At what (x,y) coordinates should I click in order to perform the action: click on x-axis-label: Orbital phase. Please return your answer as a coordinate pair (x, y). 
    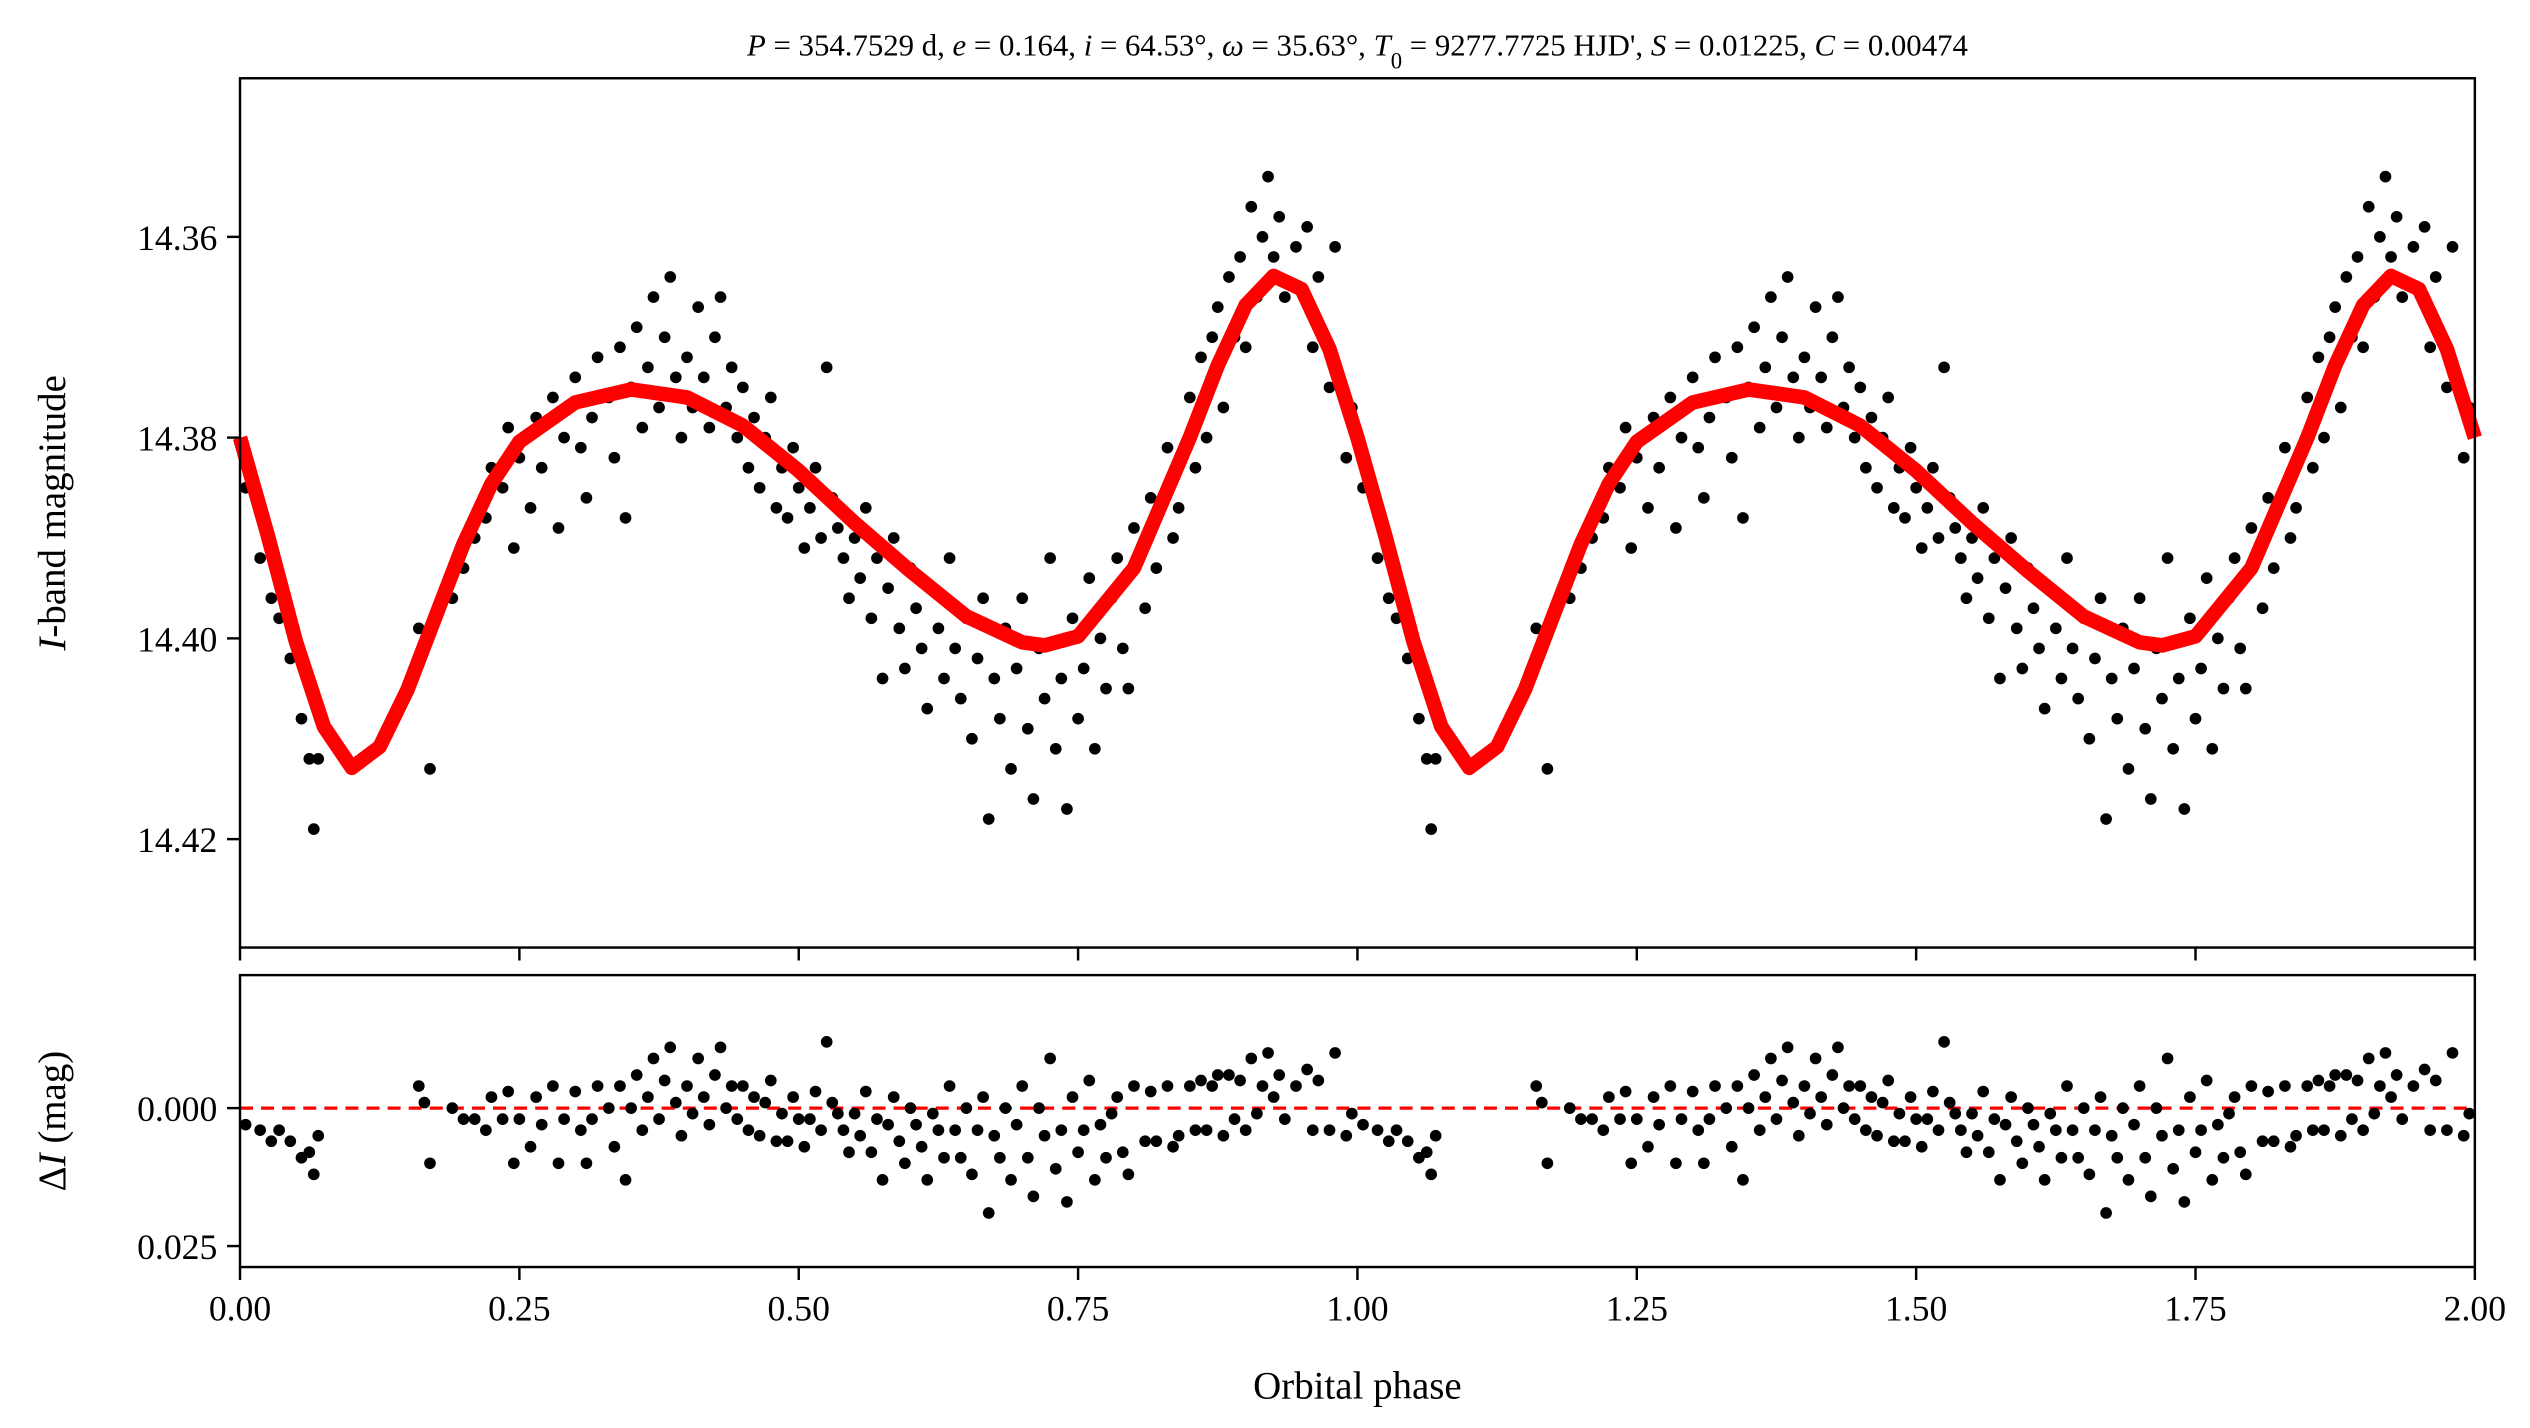
    Looking at the image, I should click on (1357, 1385).